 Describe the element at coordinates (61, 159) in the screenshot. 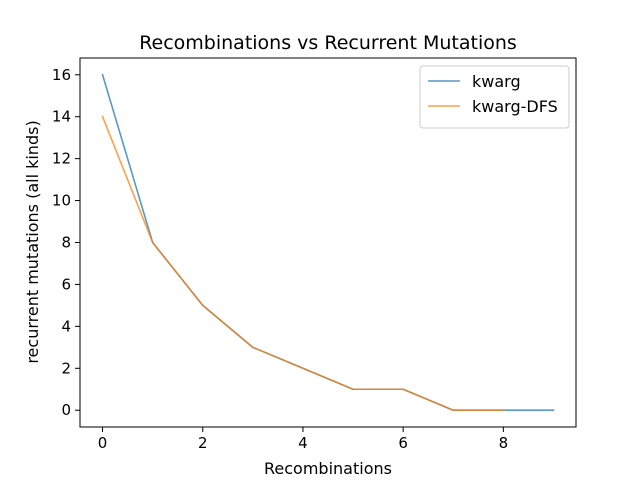

I see `y-tick-label: 12` at that location.